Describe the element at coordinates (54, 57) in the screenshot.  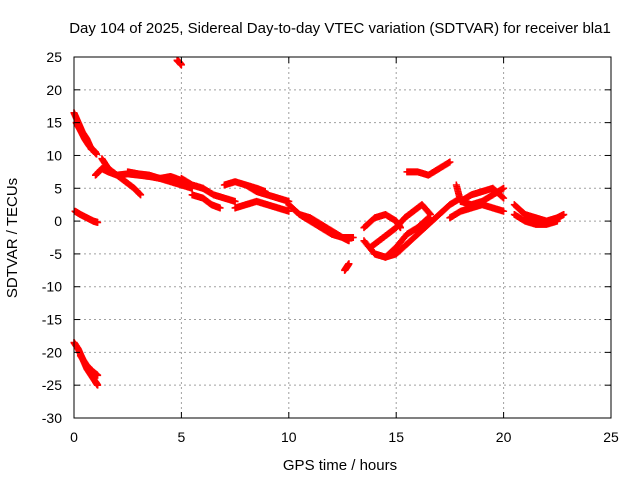
I see `y-tick-label: 25` at that location.